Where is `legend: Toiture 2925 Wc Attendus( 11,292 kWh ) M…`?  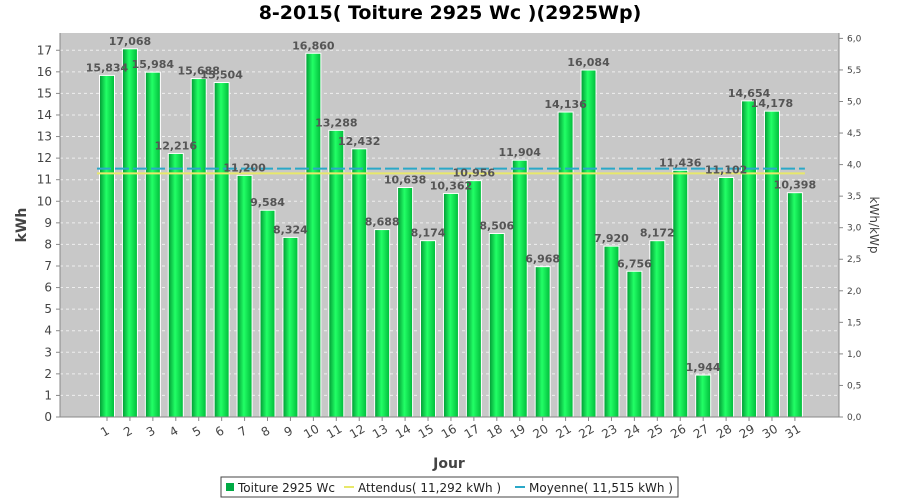 legend: Toiture 2925 Wc Attendus( 11,292 kWh ) M… is located at coordinates (449, 487).